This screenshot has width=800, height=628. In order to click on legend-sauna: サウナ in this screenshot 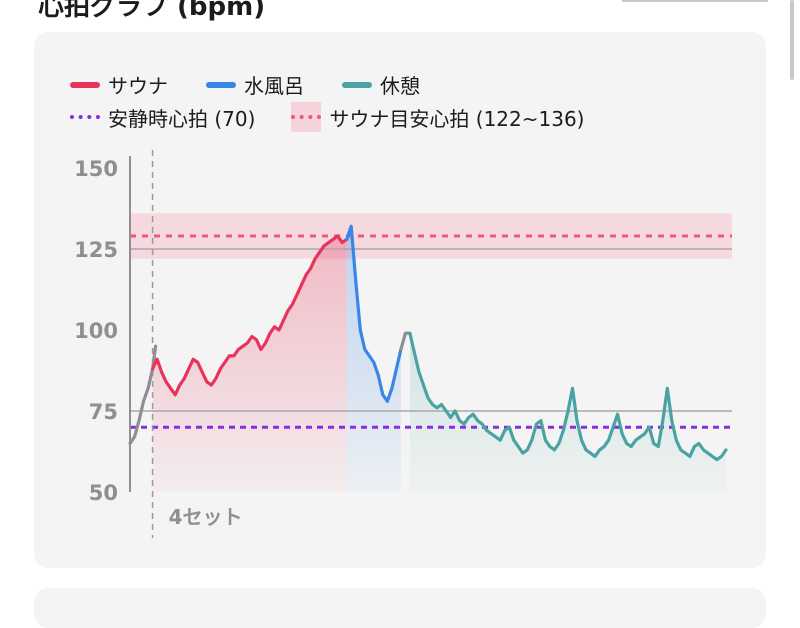, I will do `click(119, 84)`.